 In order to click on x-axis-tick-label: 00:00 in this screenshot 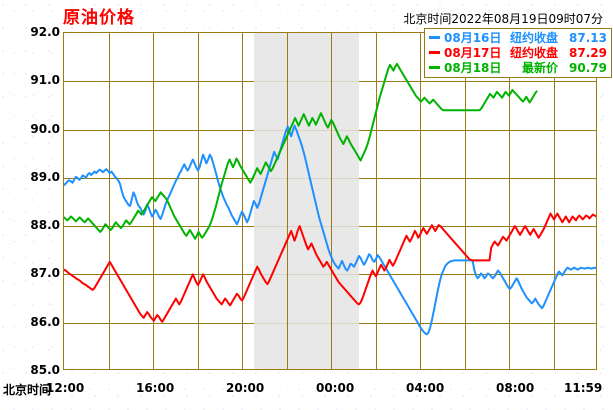, I will do `click(335, 388)`.